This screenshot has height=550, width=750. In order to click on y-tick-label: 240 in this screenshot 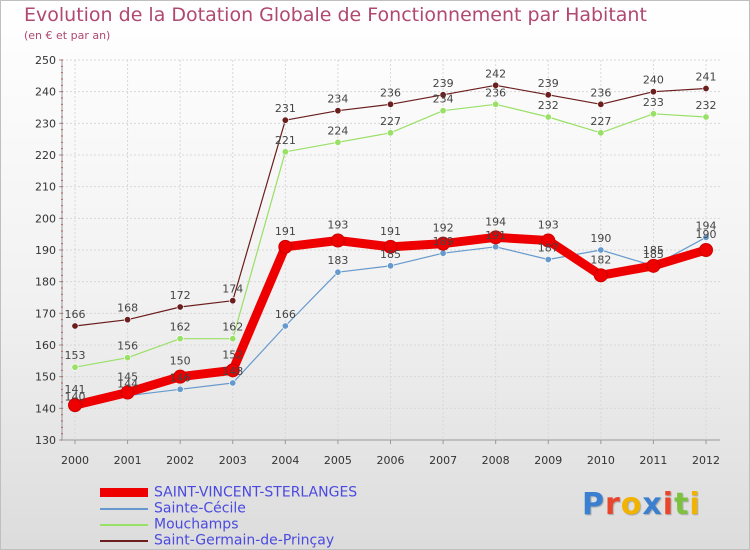, I will do `click(45, 92)`.